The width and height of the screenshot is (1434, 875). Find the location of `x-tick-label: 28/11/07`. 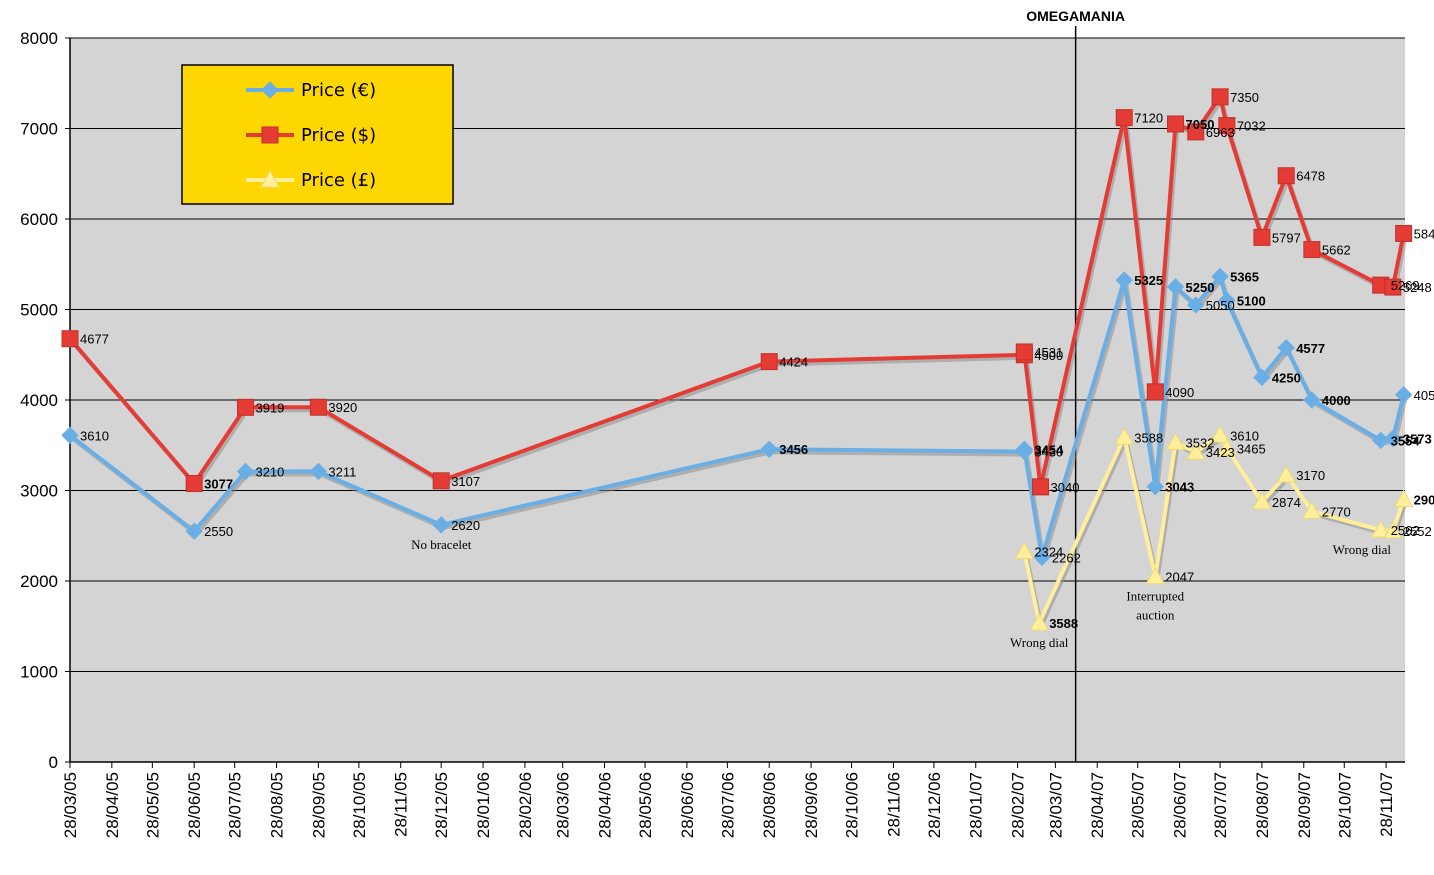

x-tick-label: 28/11/07 is located at coordinates (1386, 804).